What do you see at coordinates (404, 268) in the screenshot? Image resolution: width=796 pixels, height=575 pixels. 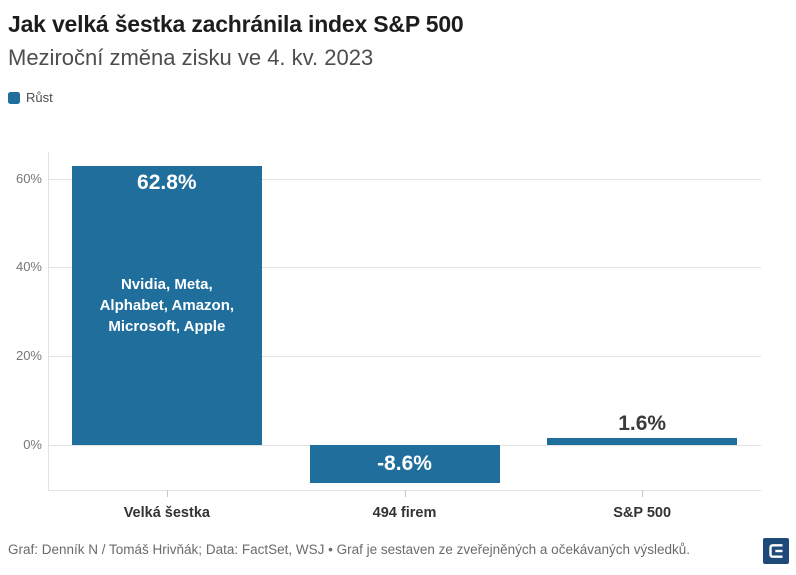 I see `gridline-40%` at bounding box center [404, 268].